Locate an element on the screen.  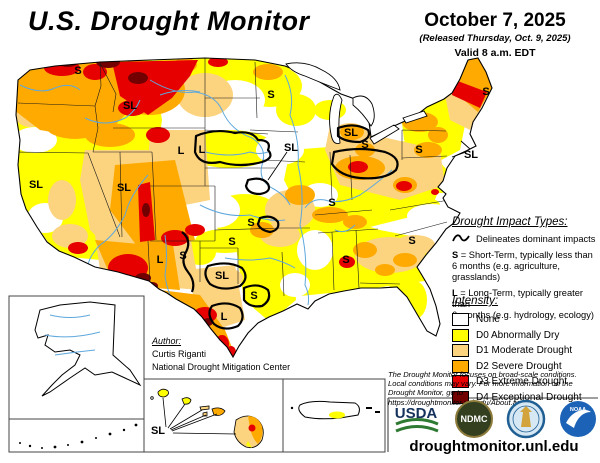
release-date: (Released Thursday, Oct. 9, 2025) is located at coordinates (495, 38).